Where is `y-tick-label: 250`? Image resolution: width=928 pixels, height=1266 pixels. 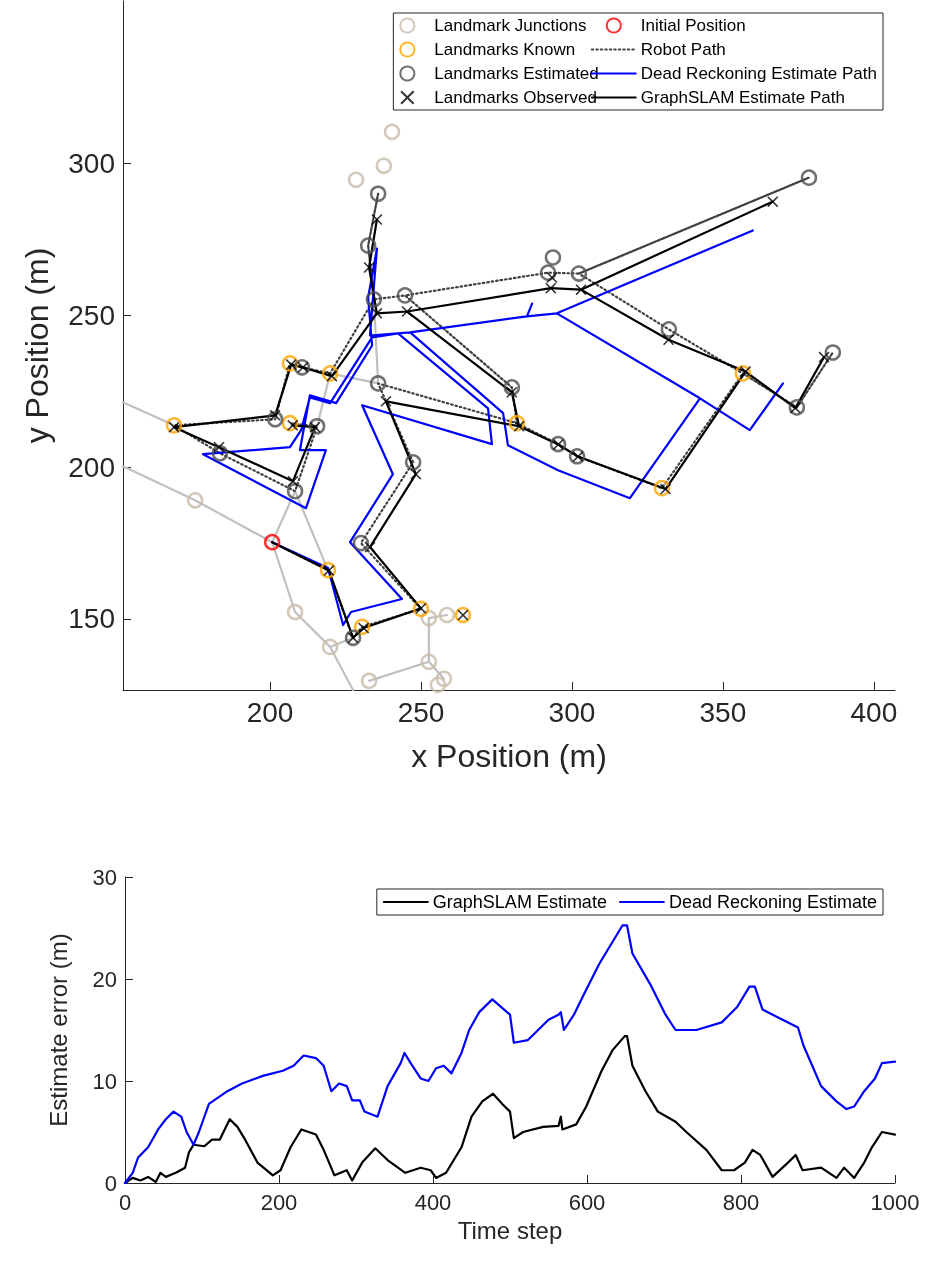 y-tick-label: 250 is located at coordinates (91, 315).